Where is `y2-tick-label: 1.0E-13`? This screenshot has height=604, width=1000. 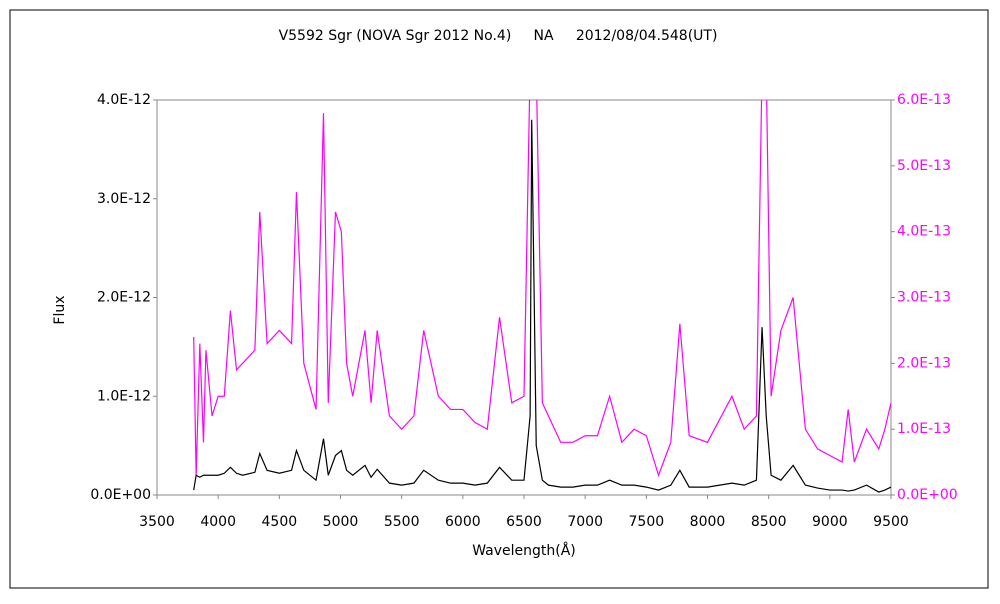
y2-tick-label: 1.0E-13 is located at coordinates (924, 429).